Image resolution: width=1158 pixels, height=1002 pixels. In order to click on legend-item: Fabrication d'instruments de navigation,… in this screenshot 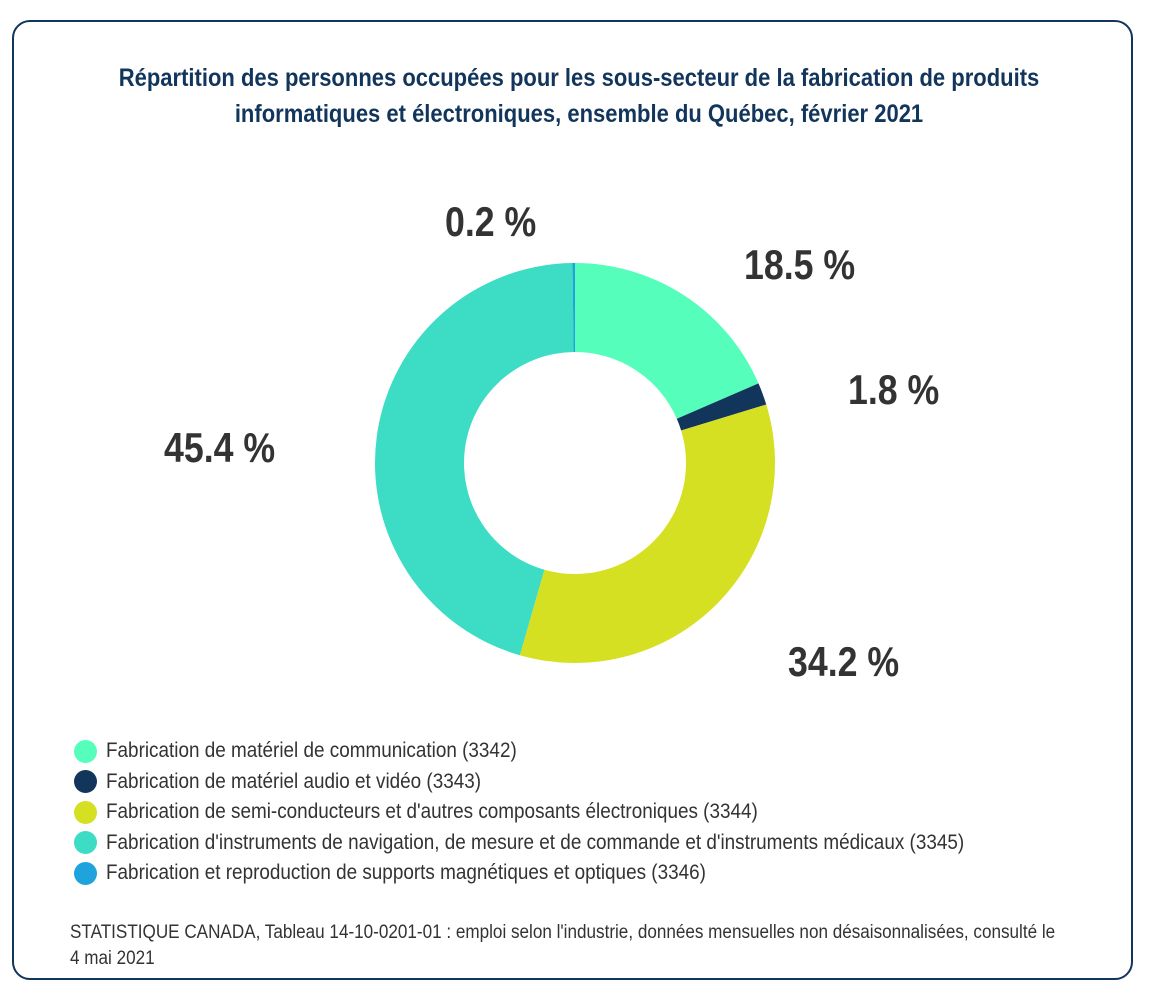, I will do `click(567, 843)`.